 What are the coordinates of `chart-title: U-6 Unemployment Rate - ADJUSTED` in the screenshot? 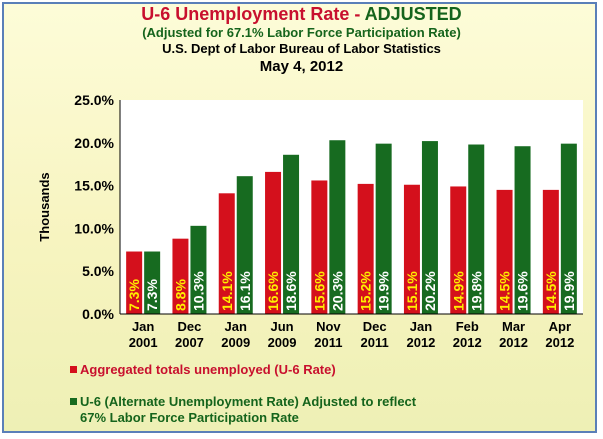 It's located at (301, 14).